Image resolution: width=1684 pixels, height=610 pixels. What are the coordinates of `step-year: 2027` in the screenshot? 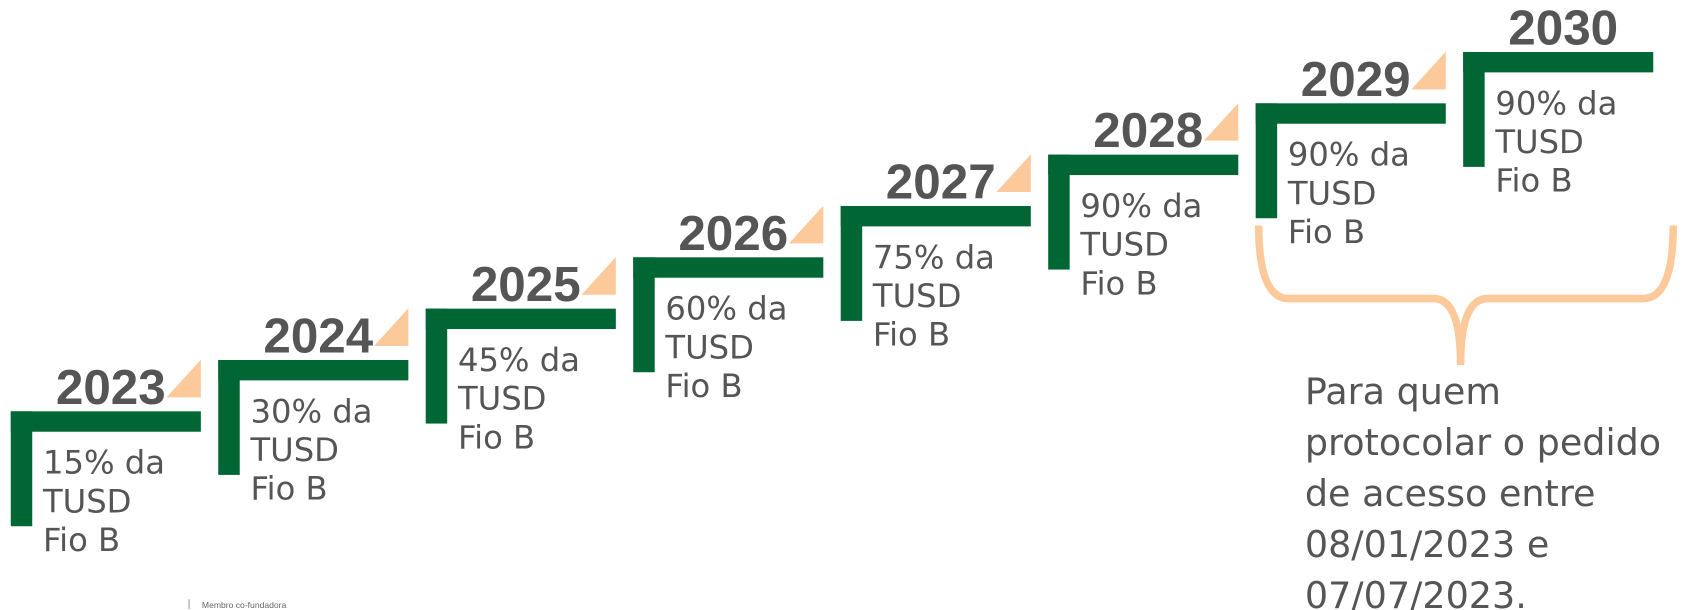 It's located at (941, 181).